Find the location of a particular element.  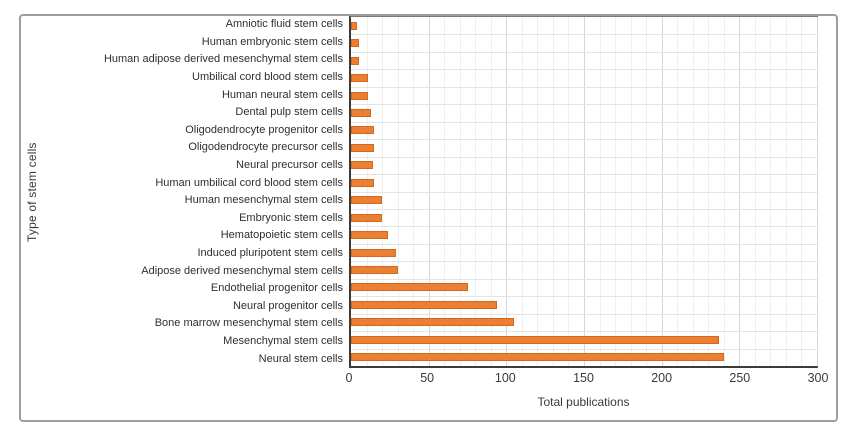

x-axis-ticks: 0 50 100 150 200 250 300 is located at coordinates (587, 379).